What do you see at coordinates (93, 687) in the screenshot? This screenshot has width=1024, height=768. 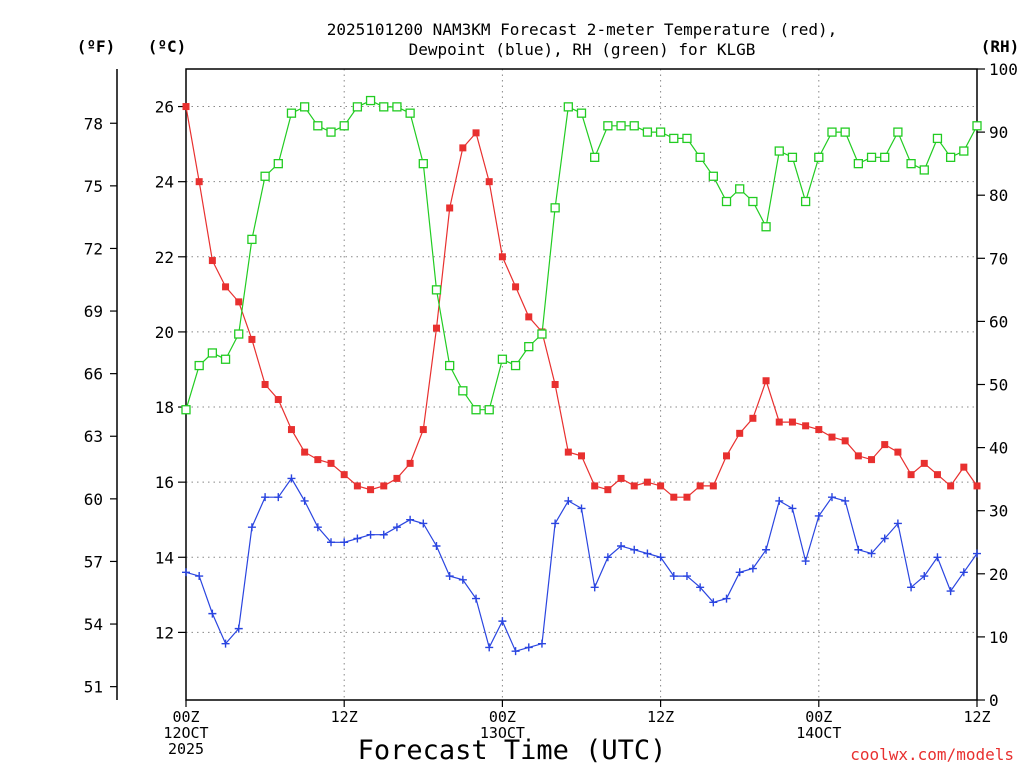 I see `fahrenheit-tick-label: 51` at bounding box center [93, 687].